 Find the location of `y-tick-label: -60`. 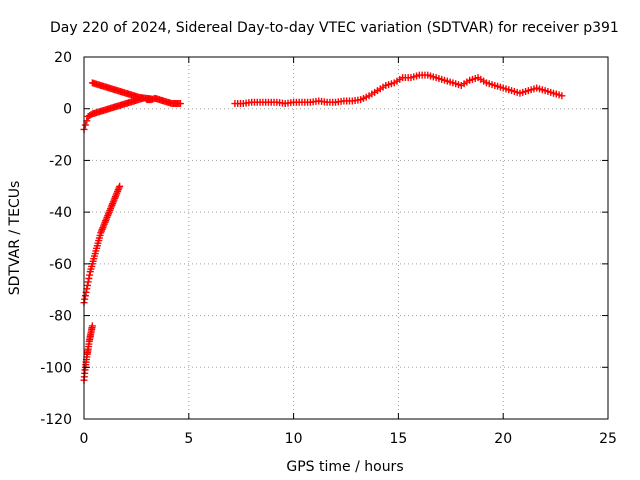

y-tick-label: -60 is located at coordinates (60, 265).